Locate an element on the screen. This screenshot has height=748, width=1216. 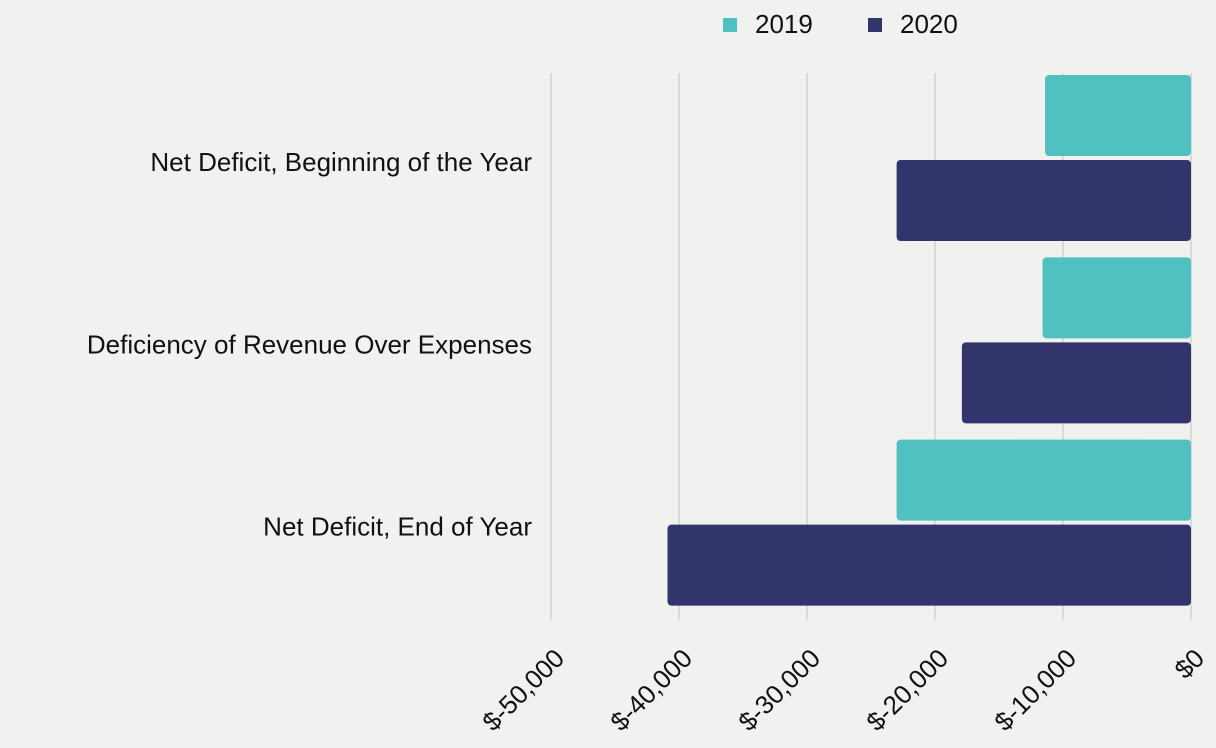
x-tick-label: $0 is located at coordinates (1189, 664).